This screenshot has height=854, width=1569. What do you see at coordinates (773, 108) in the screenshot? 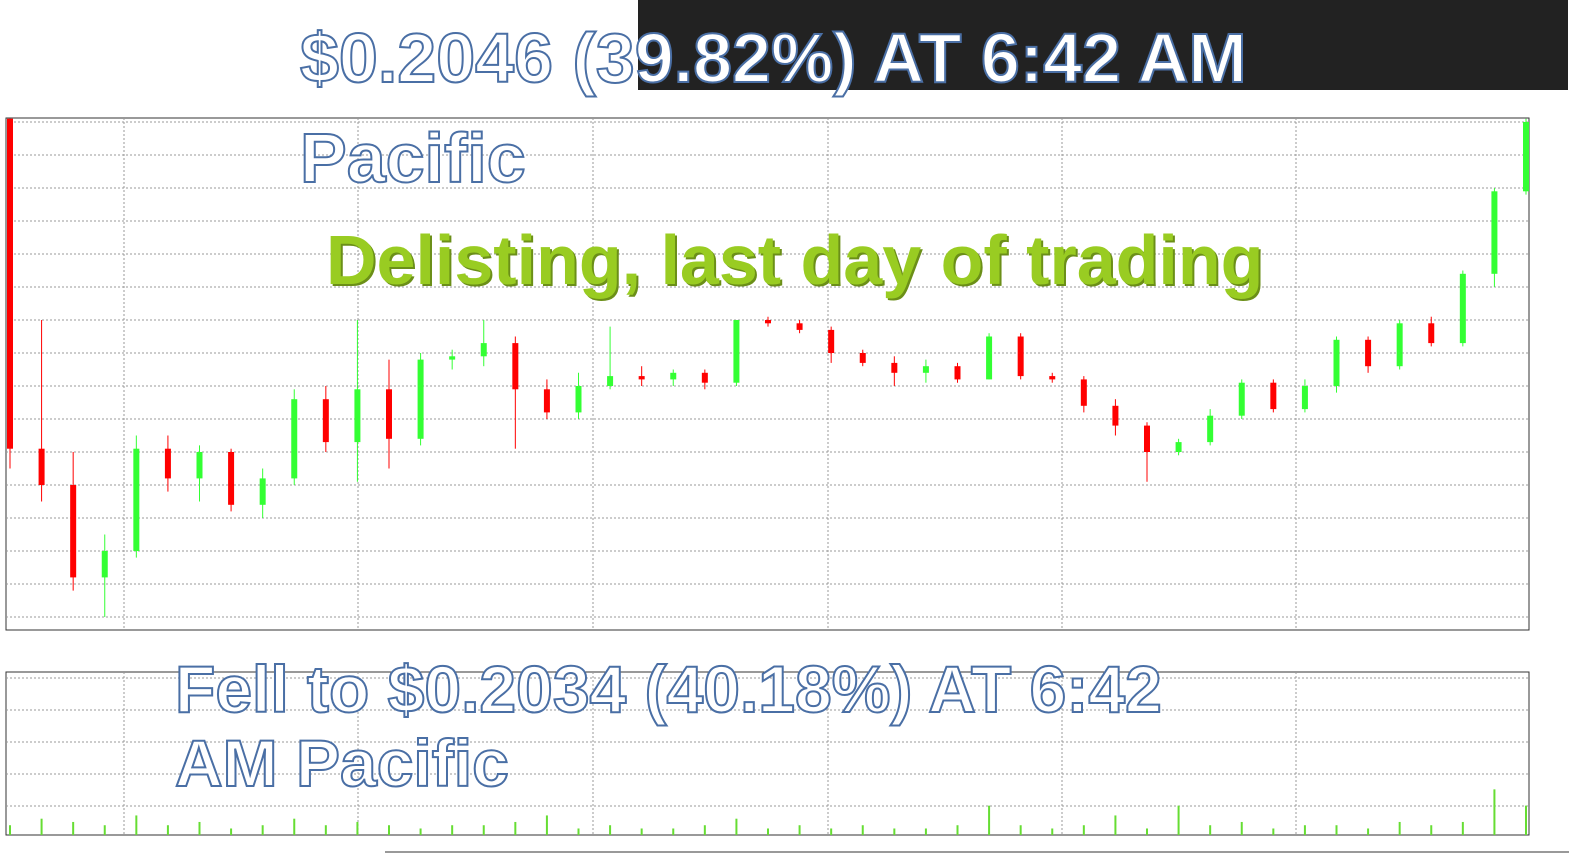
I see `price-annotation: $0.2046 (39.82%) AT 6:42 AM Pacific` at bounding box center [773, 108].